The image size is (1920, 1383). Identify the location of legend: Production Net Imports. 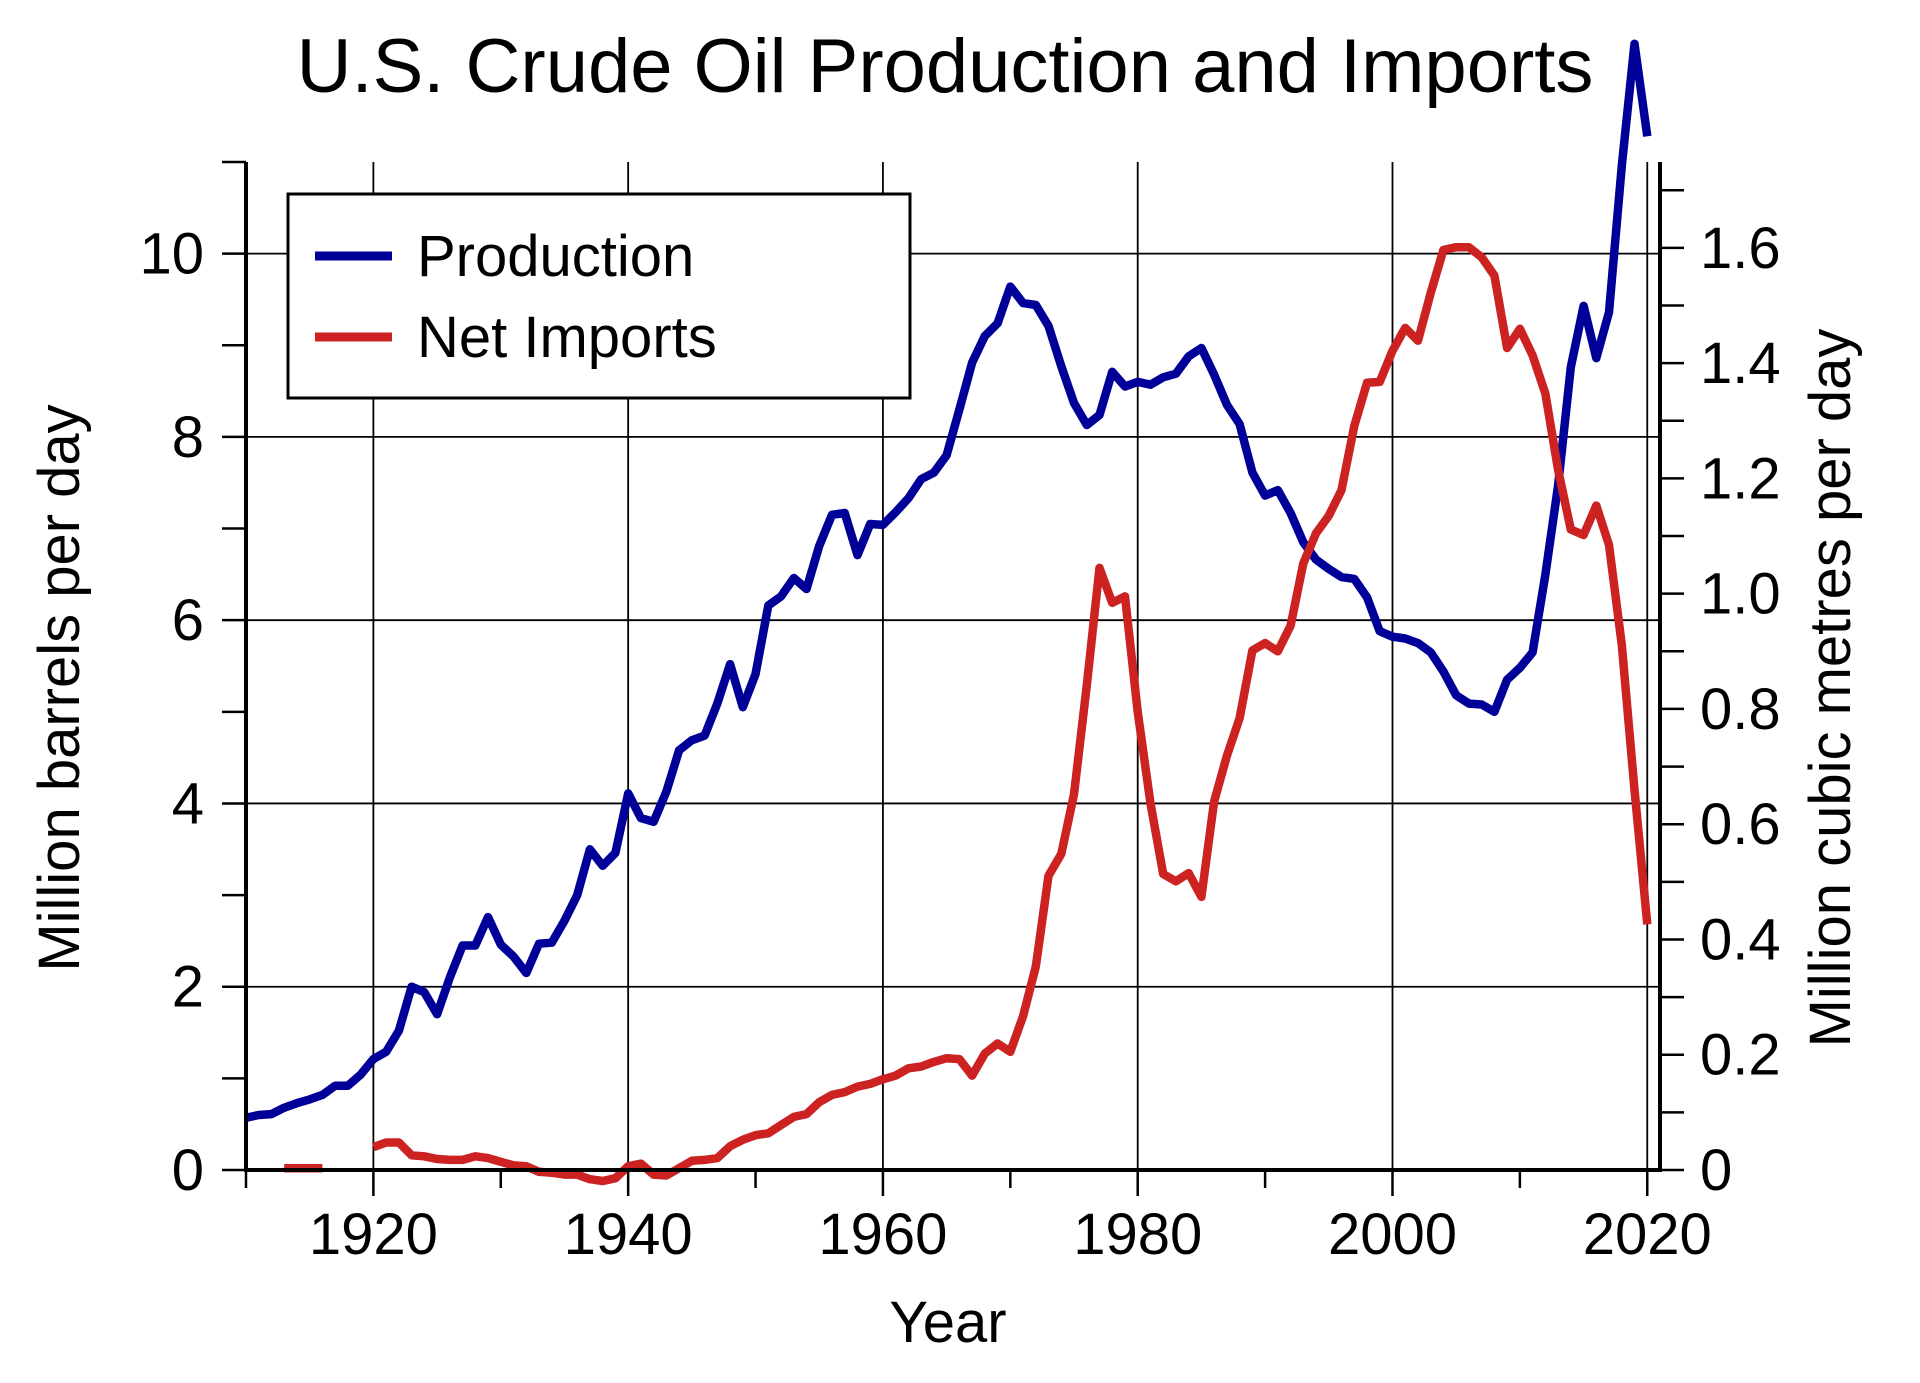
(599, 296).